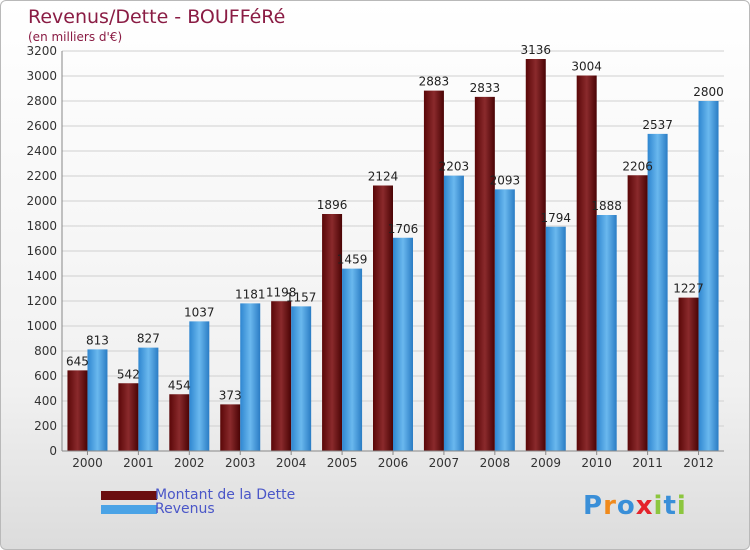 The image size is (750, 550). Describe the element at coordinates (45, 351) in the screenshot. I see `y-tick-label: 800` at that location.